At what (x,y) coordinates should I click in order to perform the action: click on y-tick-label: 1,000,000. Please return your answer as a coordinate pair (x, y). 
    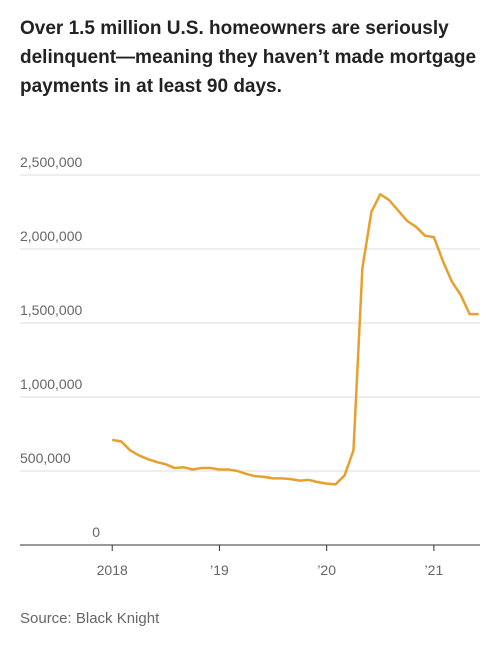
    Looking at the image, I should click on (51, 384).